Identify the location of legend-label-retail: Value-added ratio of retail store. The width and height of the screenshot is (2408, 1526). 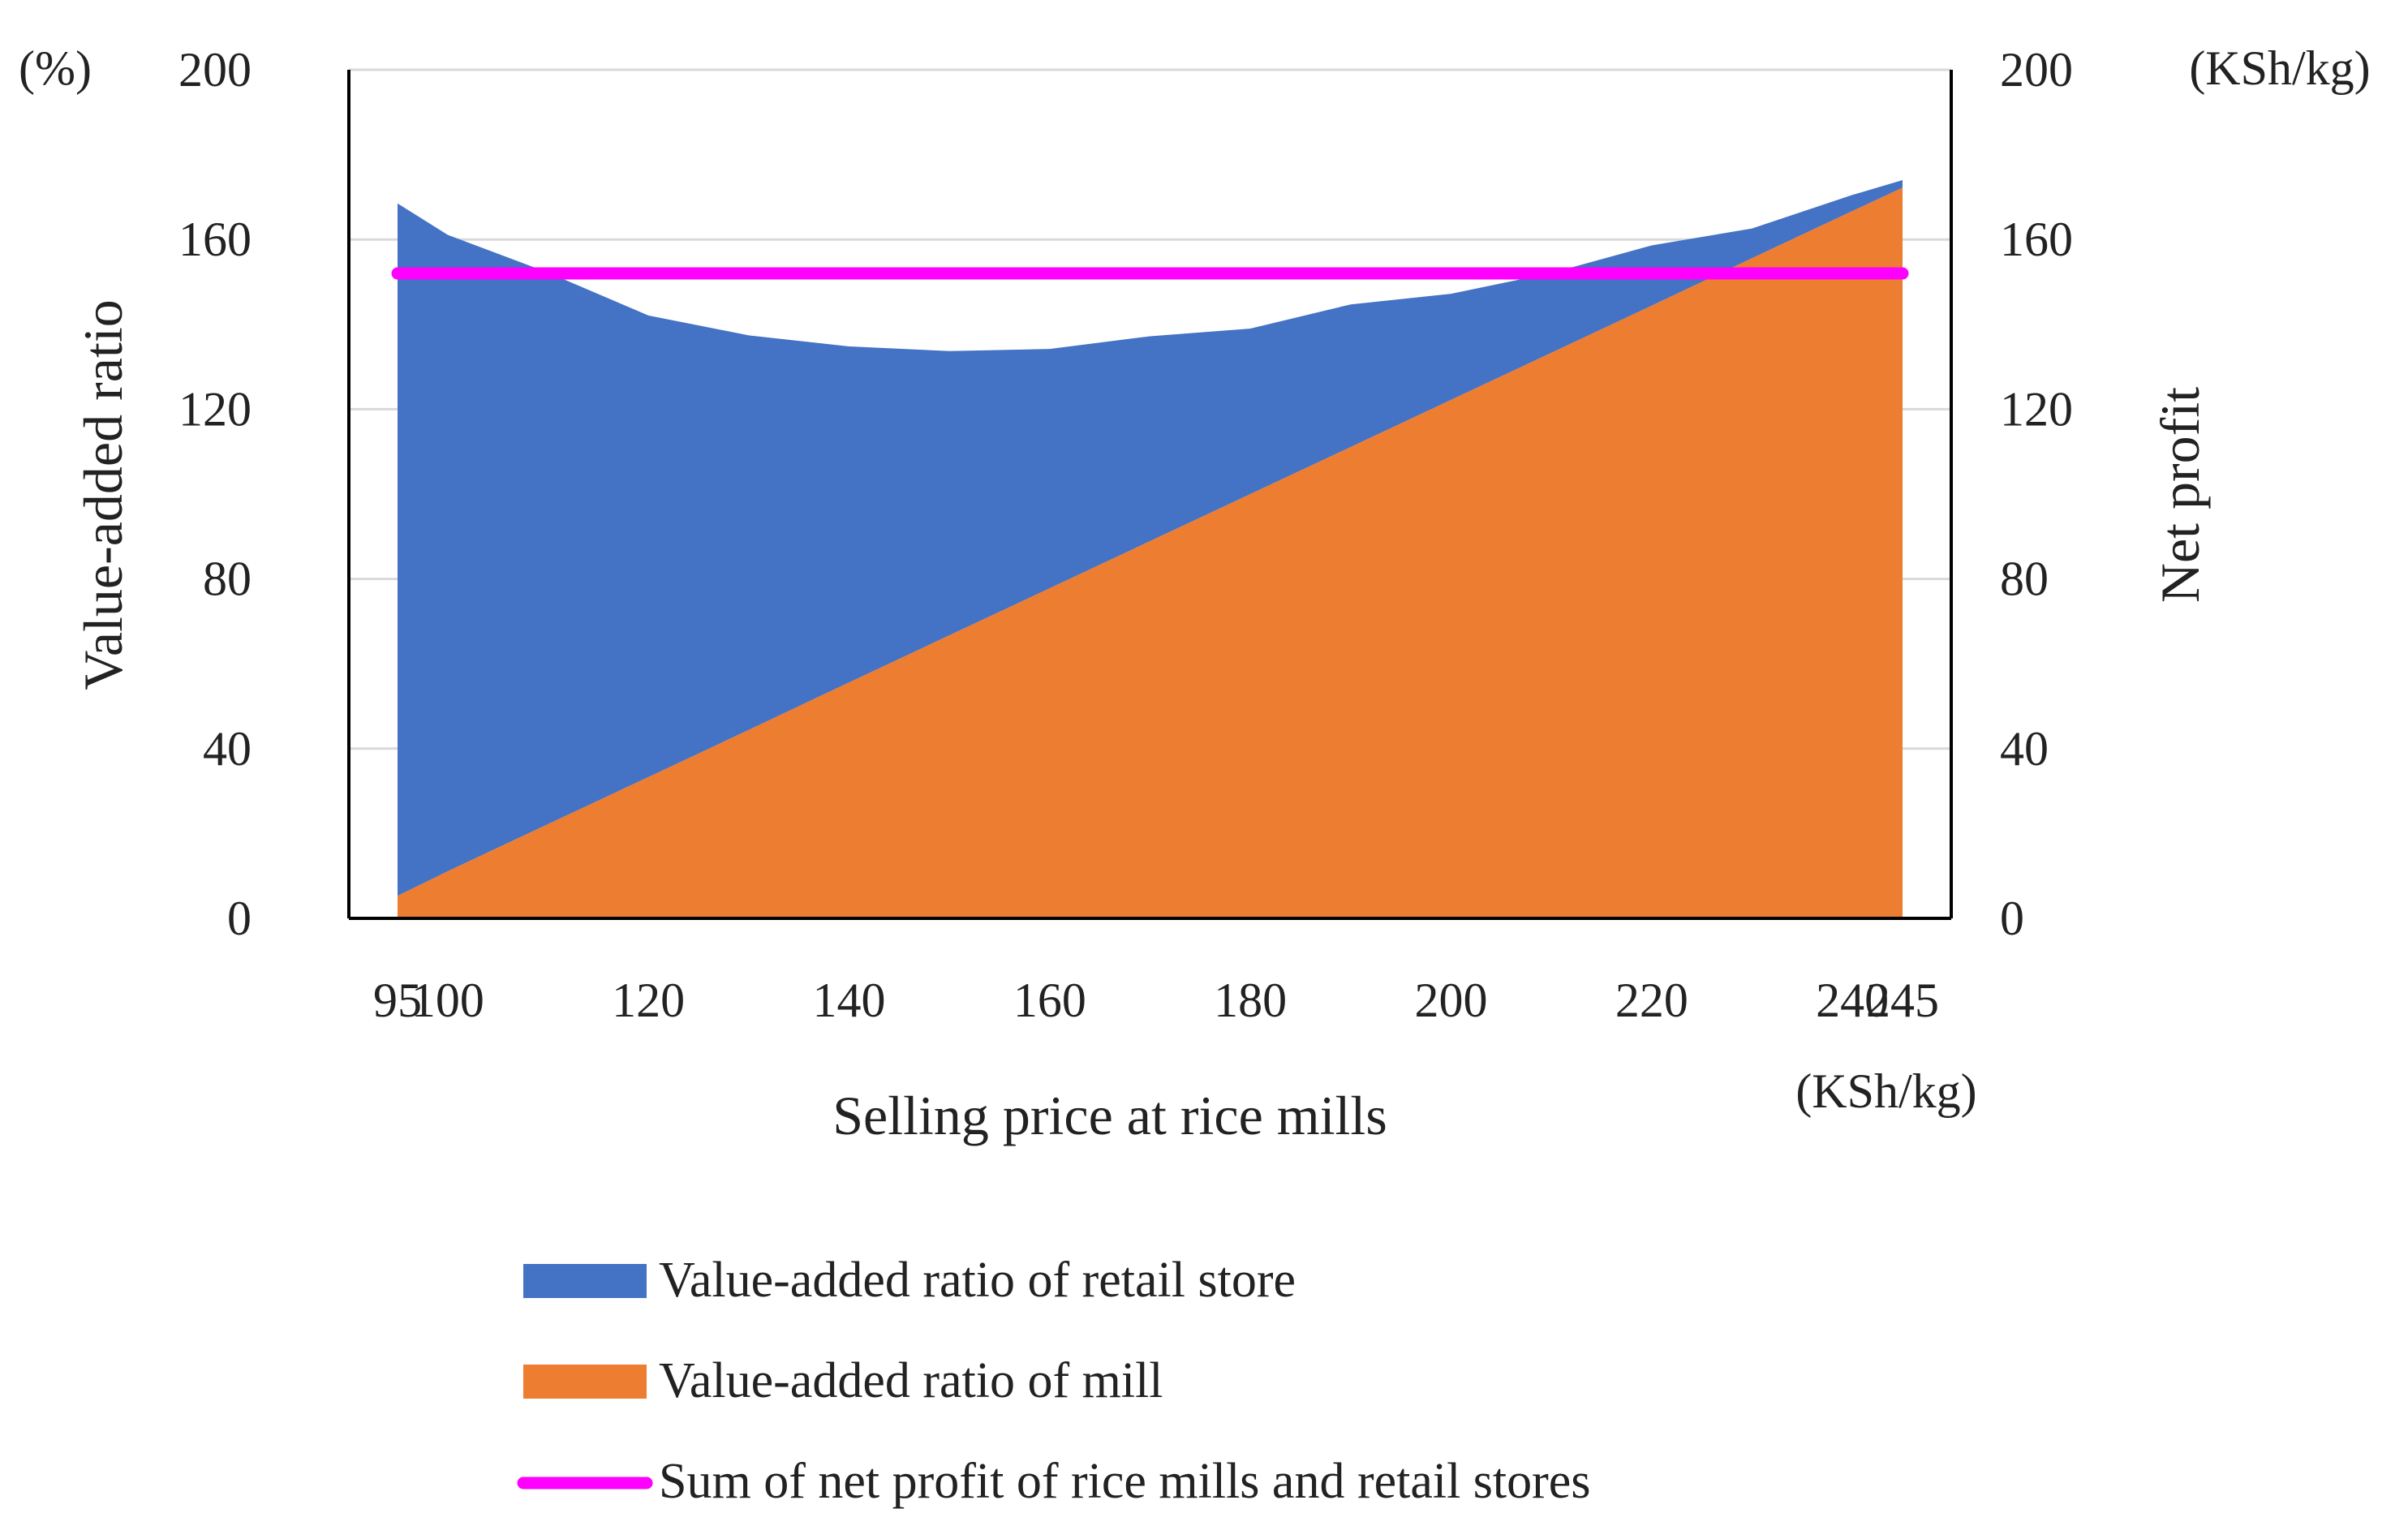
(977, 1280).